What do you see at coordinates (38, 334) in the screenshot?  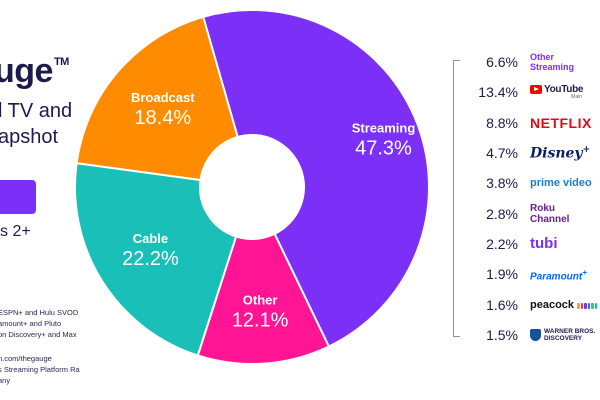 I see `footnote-3: on Discovery+ and Max` at bounding box center [38, 334].